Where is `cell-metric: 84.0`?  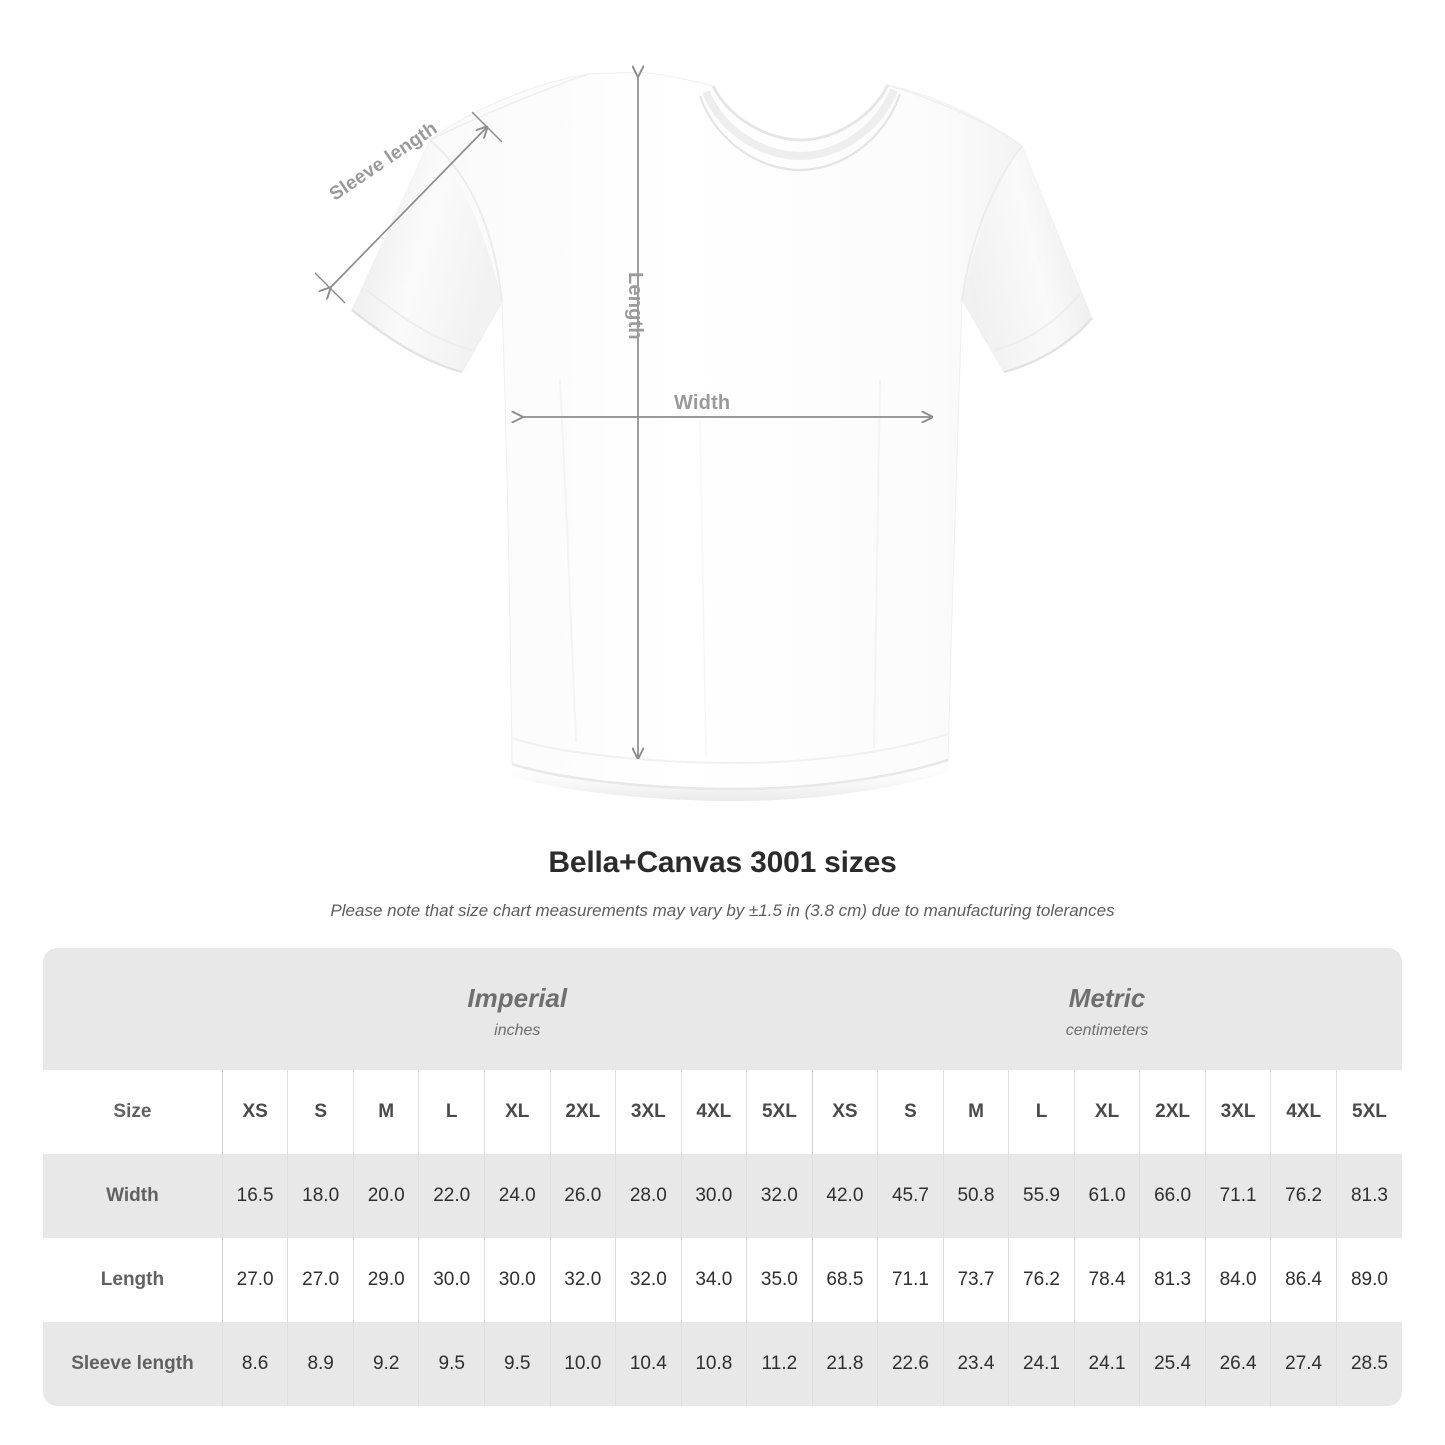
cell-metric: 84.0 is located at coordinates (1237, 1280).